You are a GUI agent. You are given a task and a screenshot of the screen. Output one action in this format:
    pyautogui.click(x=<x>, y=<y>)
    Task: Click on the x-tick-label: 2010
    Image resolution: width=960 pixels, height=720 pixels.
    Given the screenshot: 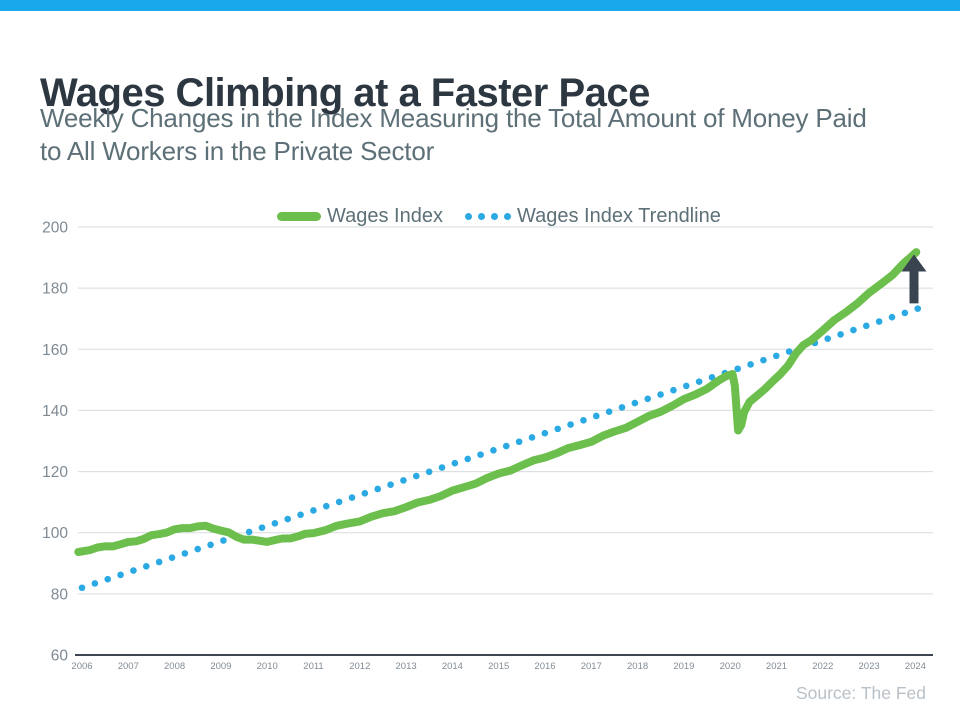 What is the action you would take?
    pyautogui.click(x=267, y=666)
    